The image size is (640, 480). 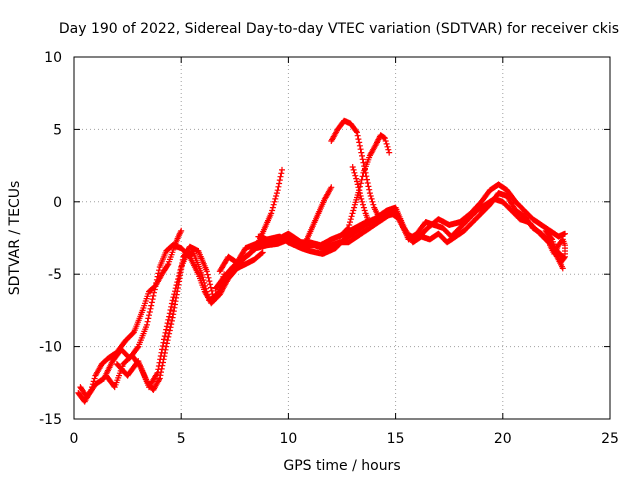 What do you see at coordinates (341, 466) in the screenshot?
I see `x-axis-label: GPS time / hours` at bounding box center [341, 466].